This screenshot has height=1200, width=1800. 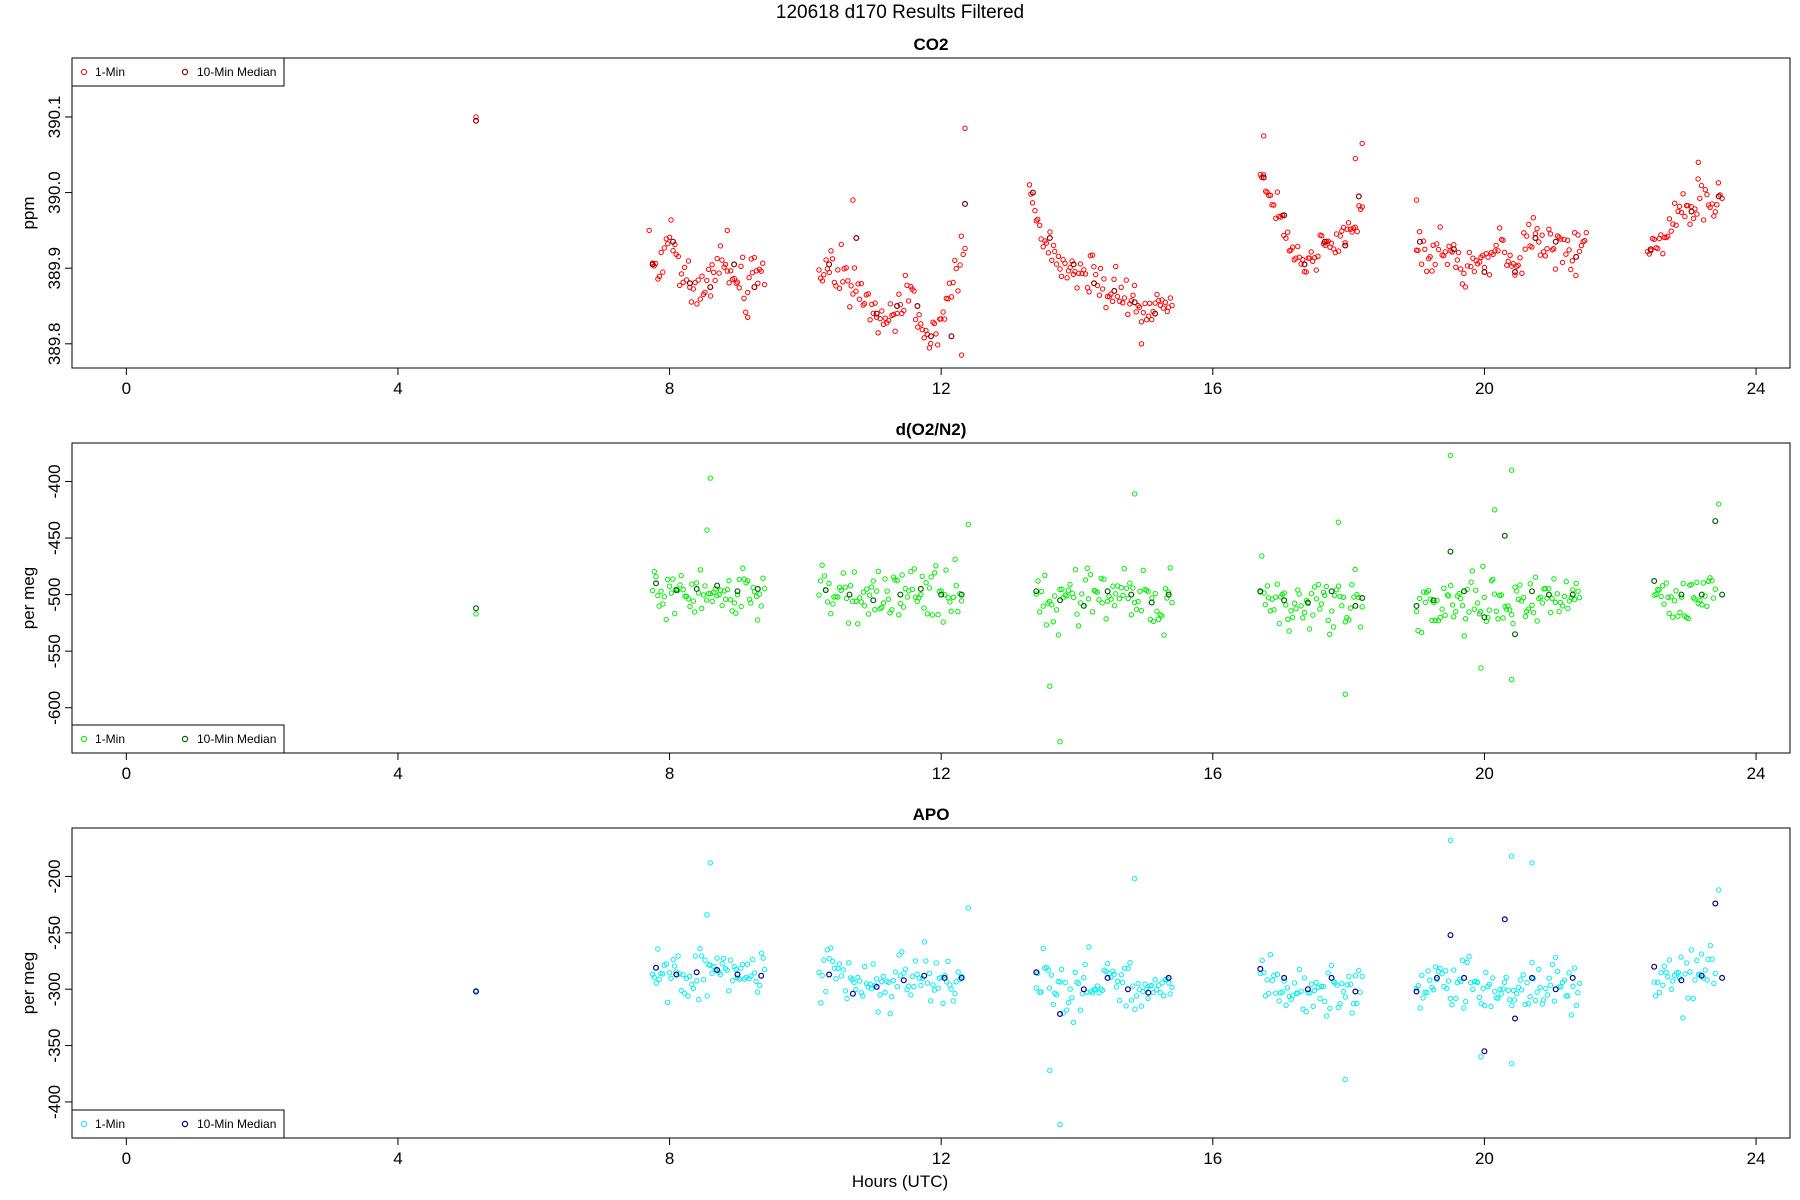 I want to click on legend-box, so click(x=178, y=1124).